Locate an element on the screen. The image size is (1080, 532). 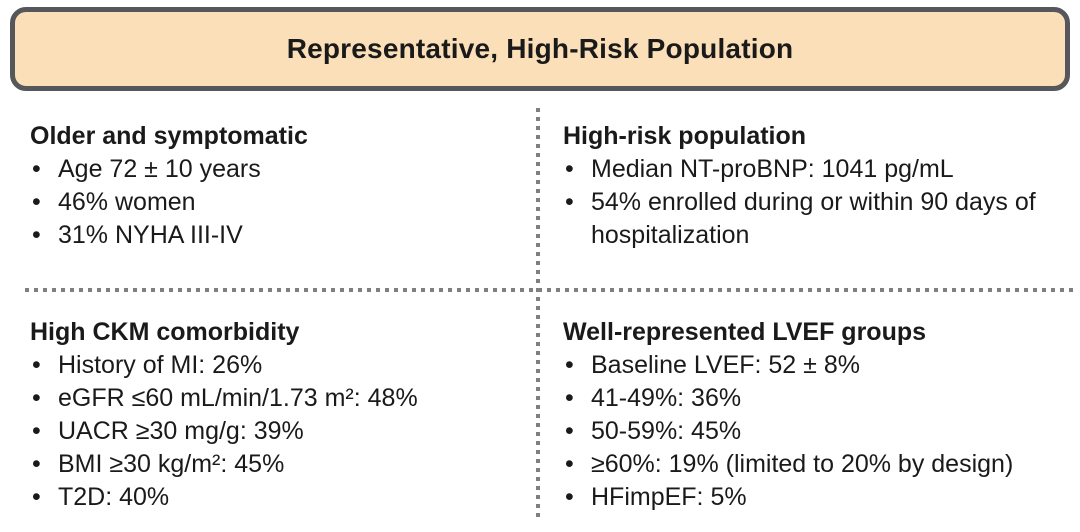
horizontal-dotted-divider is located at coordinates (551, 290).